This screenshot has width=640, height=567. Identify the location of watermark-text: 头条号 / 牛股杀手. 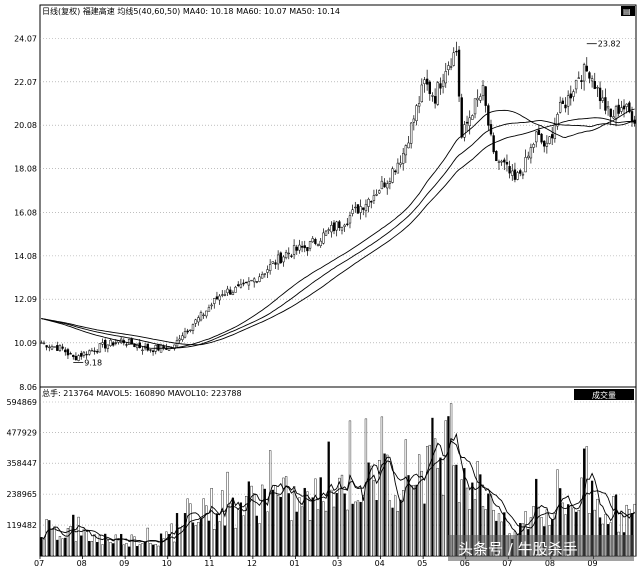
(518, 549).